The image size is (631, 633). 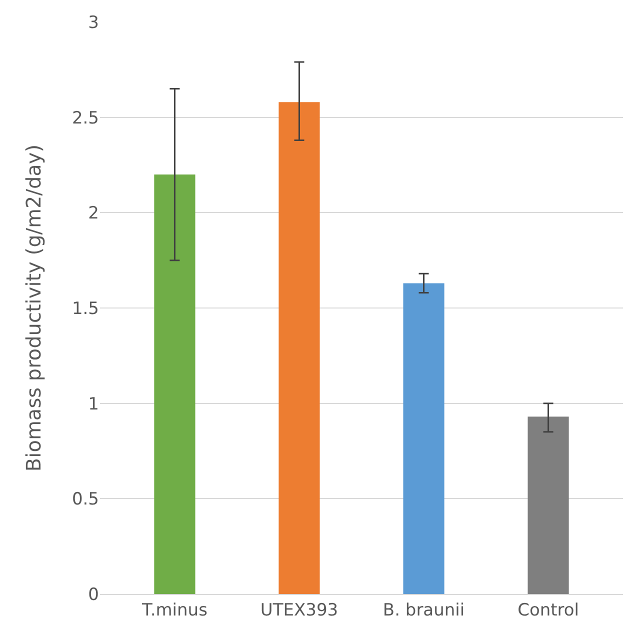 What do you see at coordinates (423, 610) in the screenshot?
I see `x-tick-label: B. braunii` at bounding box center [423, 610].